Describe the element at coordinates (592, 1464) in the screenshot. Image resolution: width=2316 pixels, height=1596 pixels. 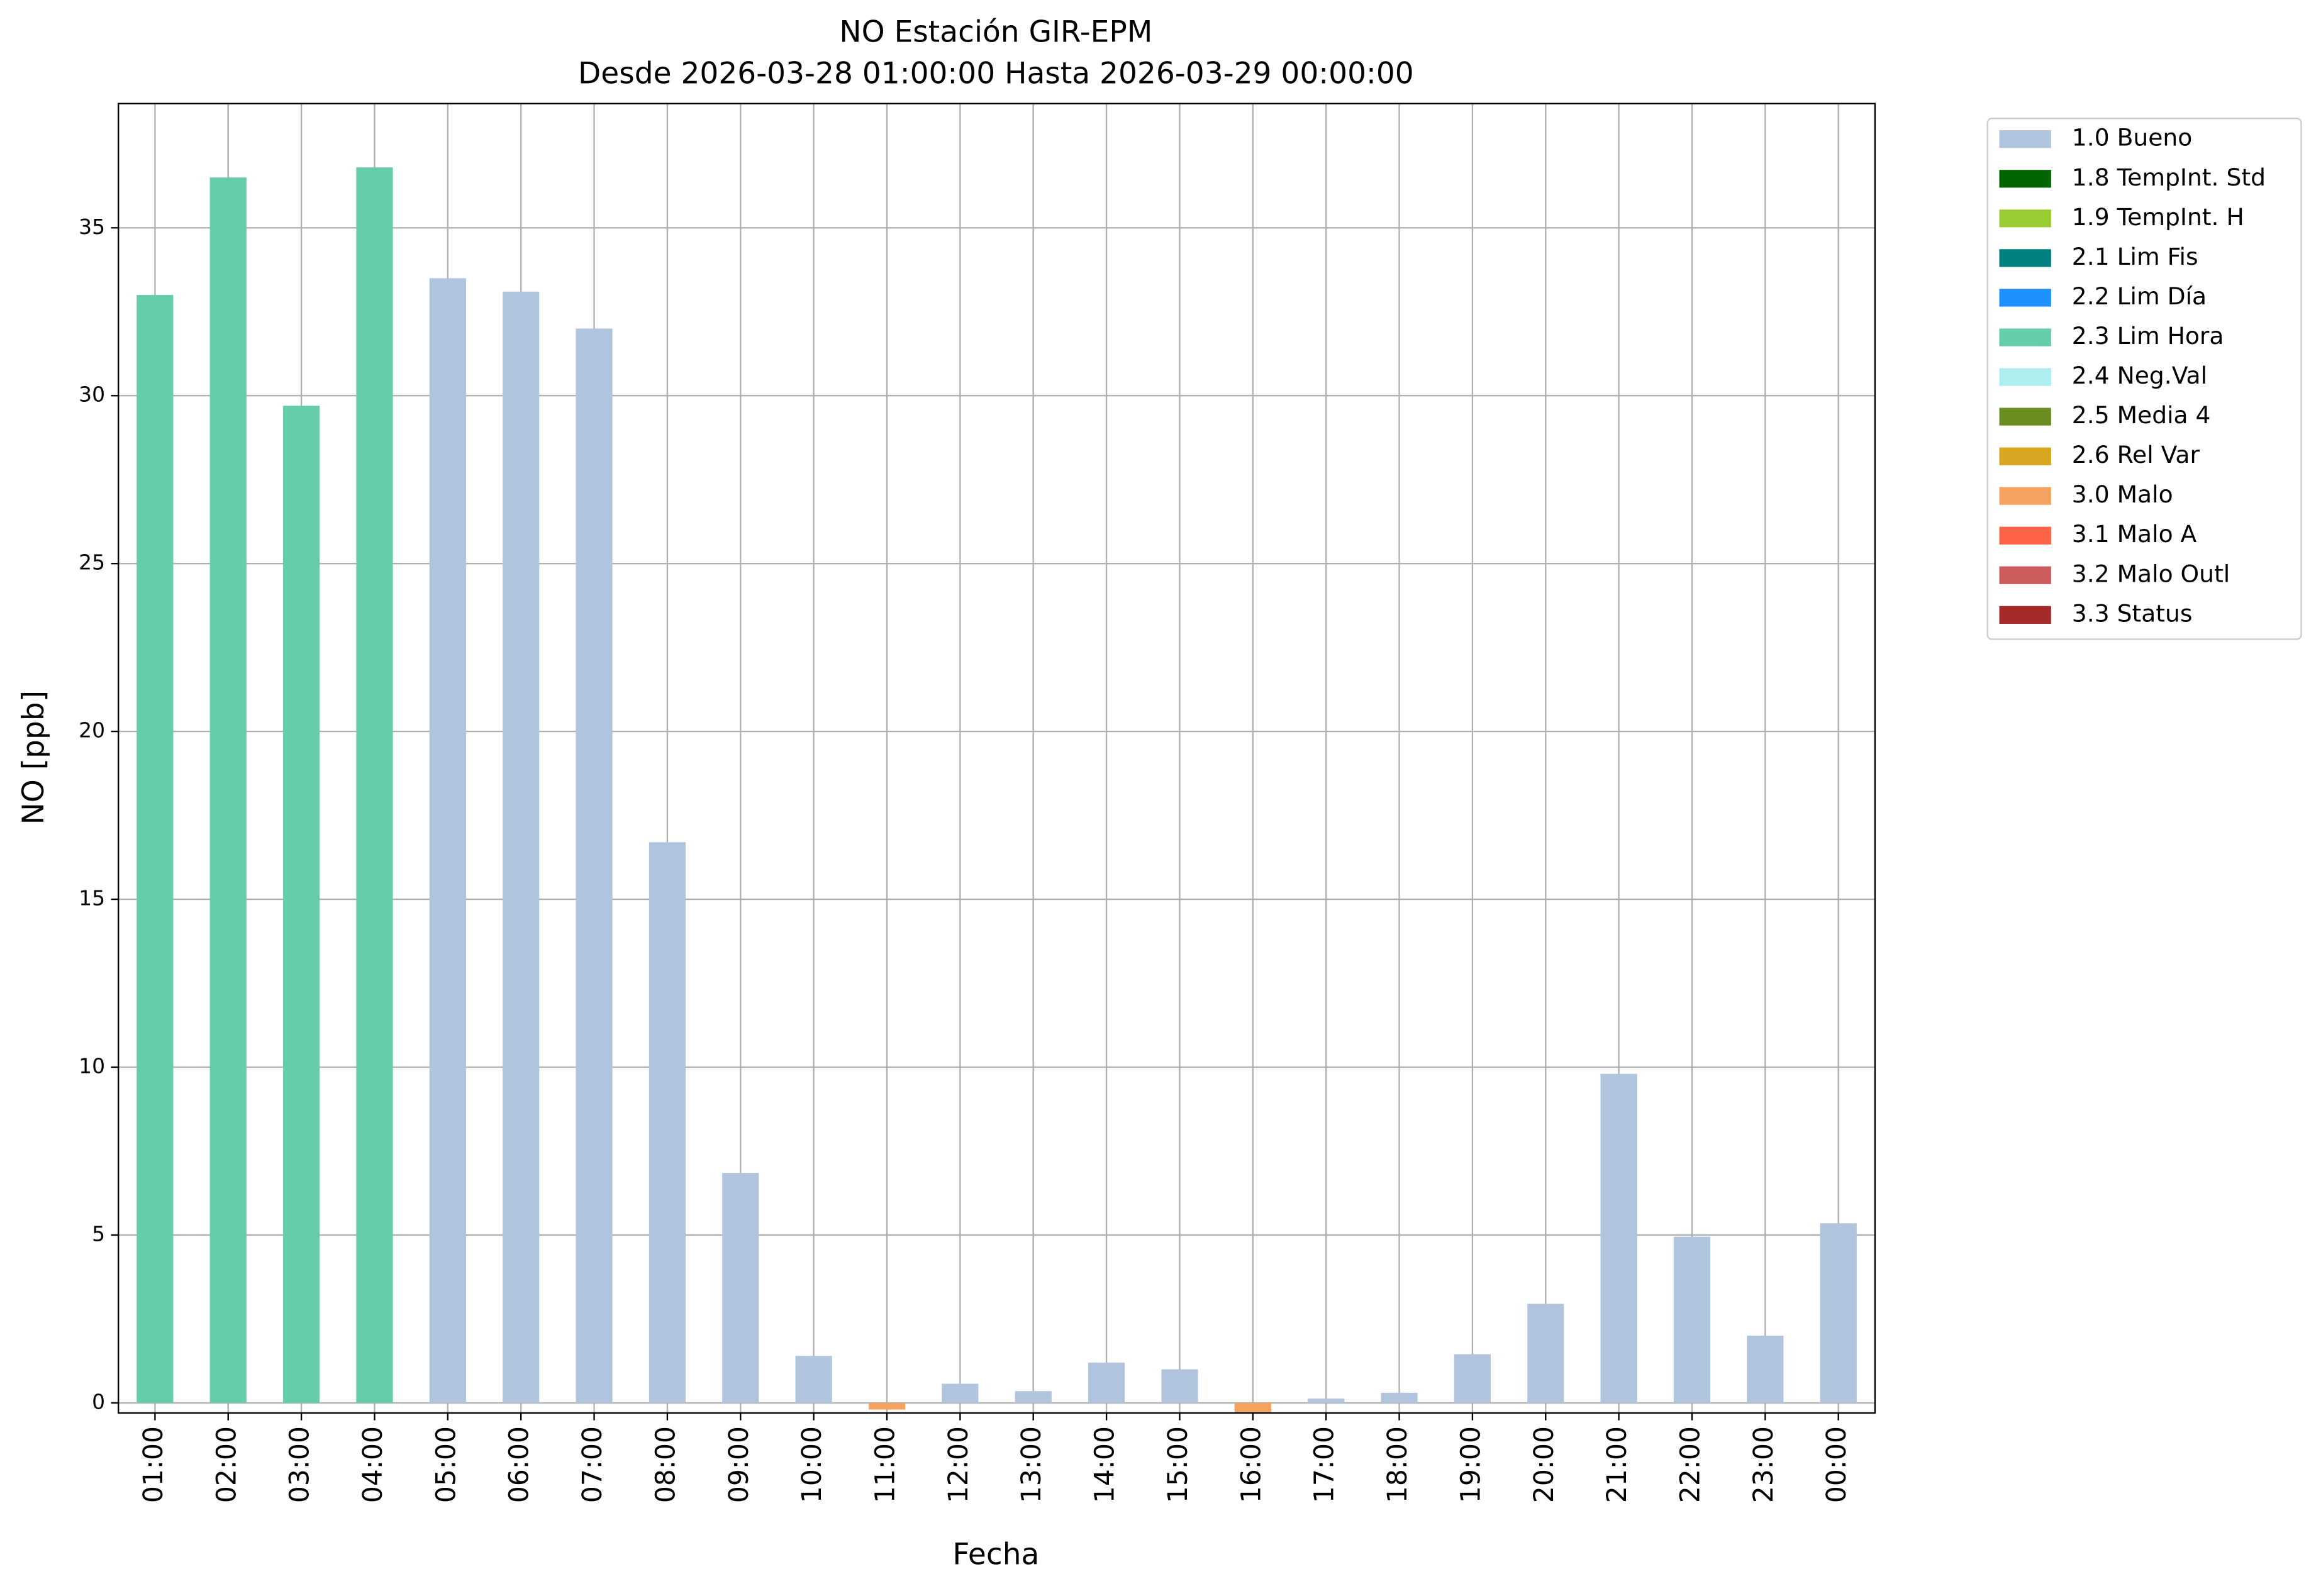
I see `x-tick-label: 07:00` at that location.